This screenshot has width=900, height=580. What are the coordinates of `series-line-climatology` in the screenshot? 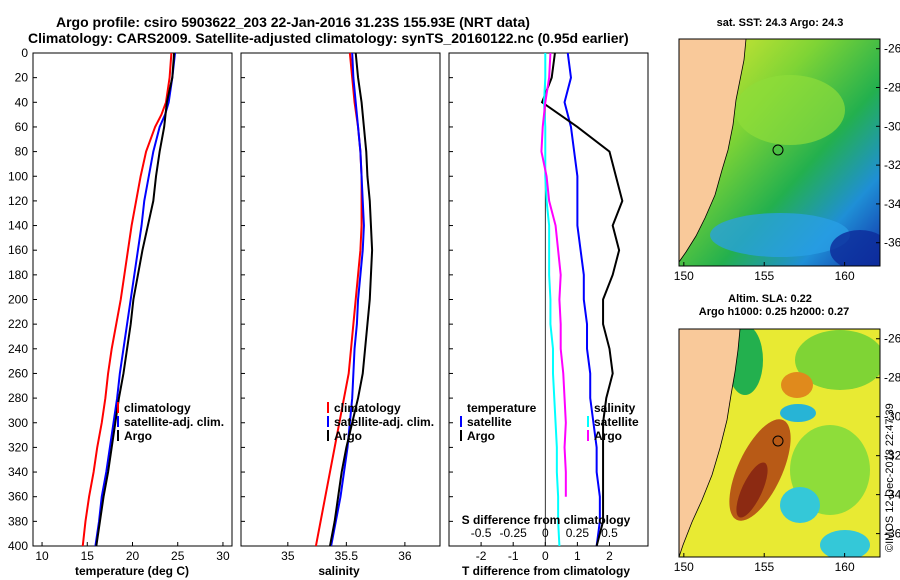 It's located at (338, 299).